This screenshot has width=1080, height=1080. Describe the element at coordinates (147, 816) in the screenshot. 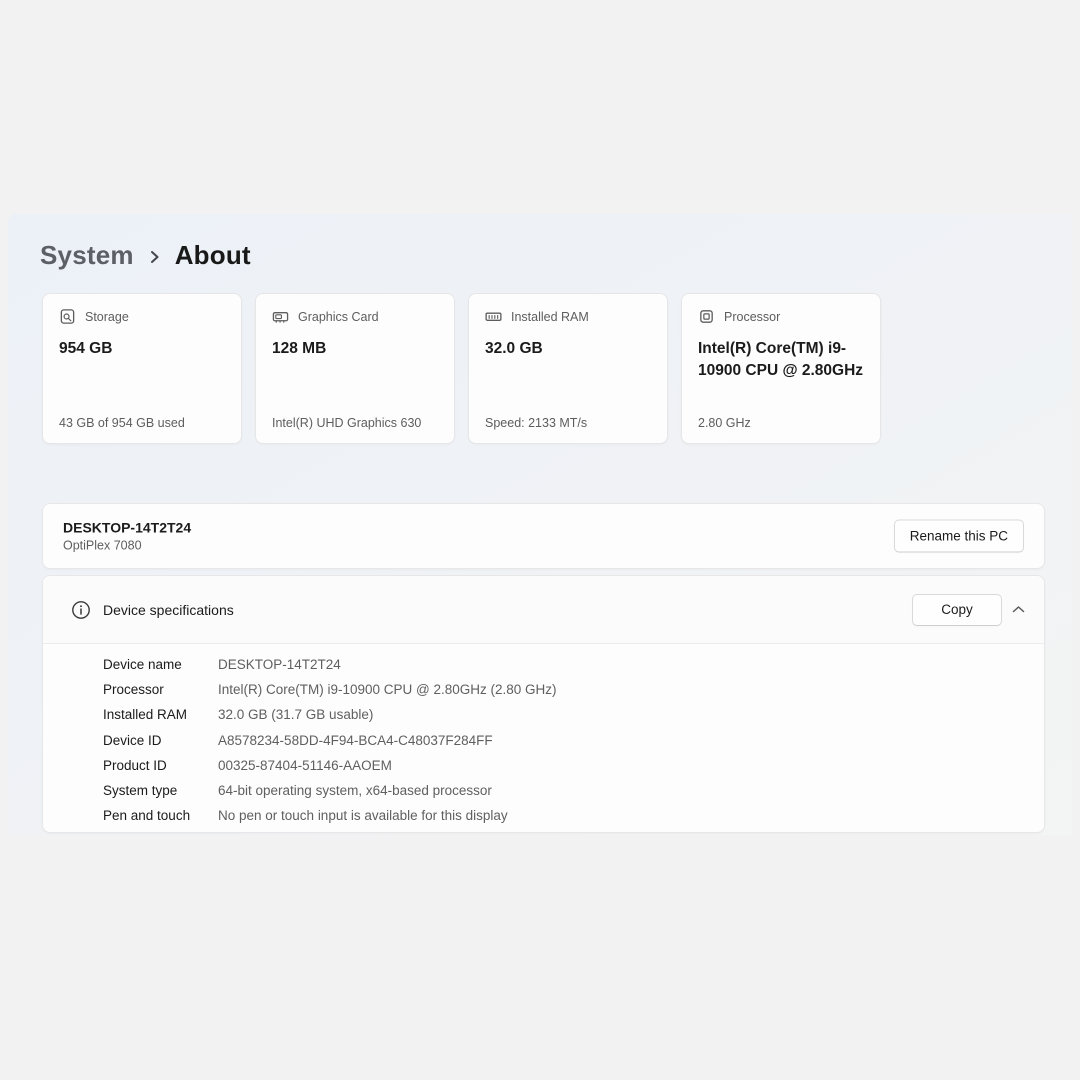

I see `spec-label: Pen and touch` at that location.